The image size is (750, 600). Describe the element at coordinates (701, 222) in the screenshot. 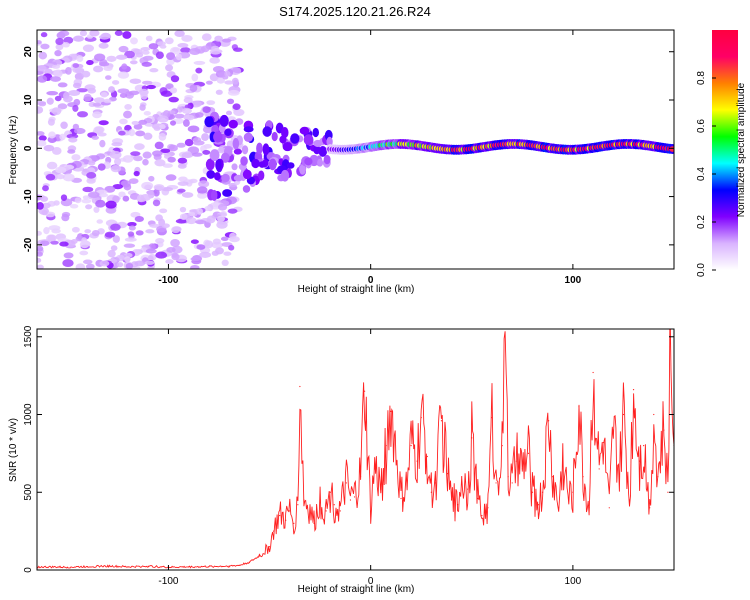

I see `colorbar-tick-label: 0.2` at that location.